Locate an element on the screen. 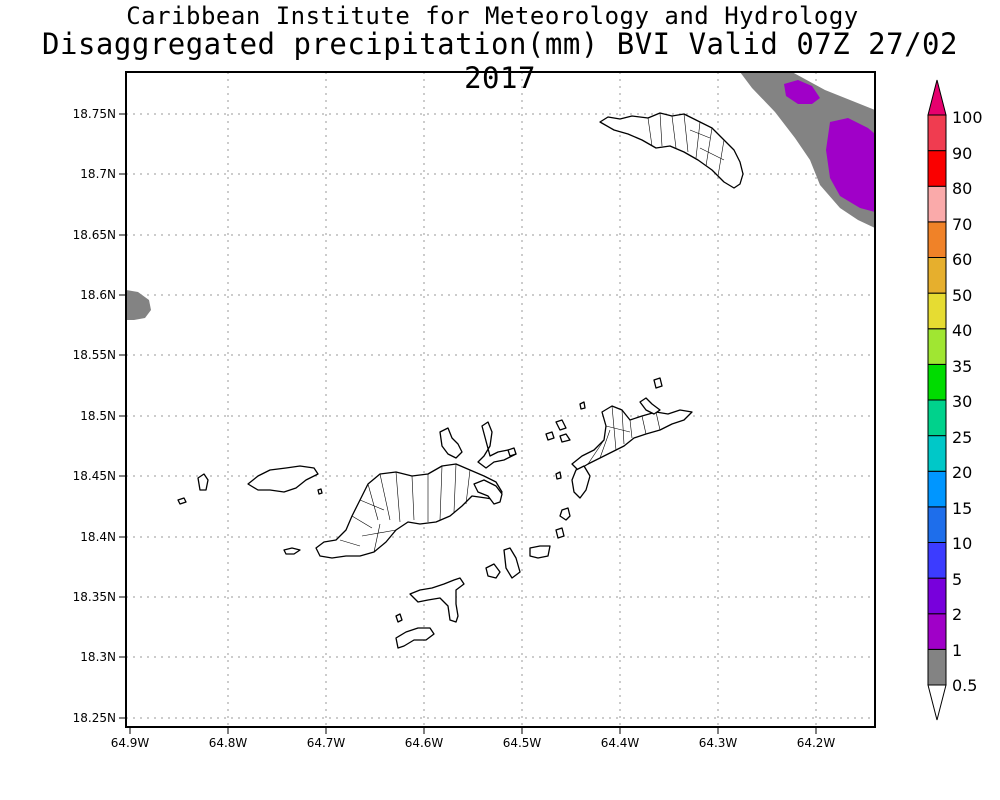 This screenshot has height=800, width=1000. lon-label: 64.2W is located at coordinates (816, 743).